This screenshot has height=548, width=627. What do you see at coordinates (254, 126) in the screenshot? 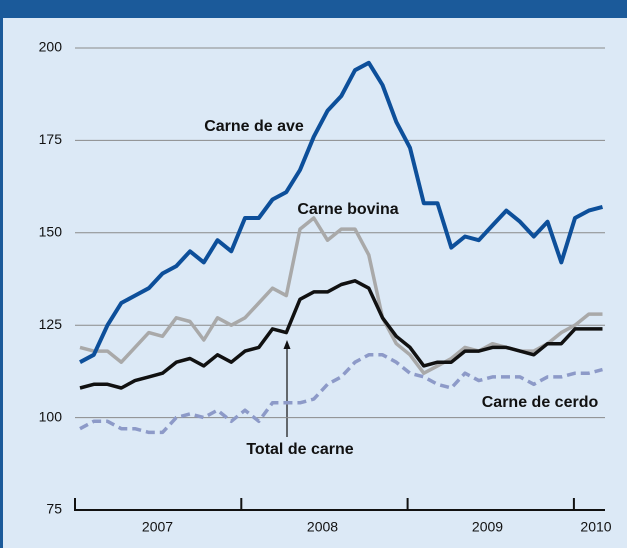
I see `series-label: Carne de ave` at bounding box center [254, 126].